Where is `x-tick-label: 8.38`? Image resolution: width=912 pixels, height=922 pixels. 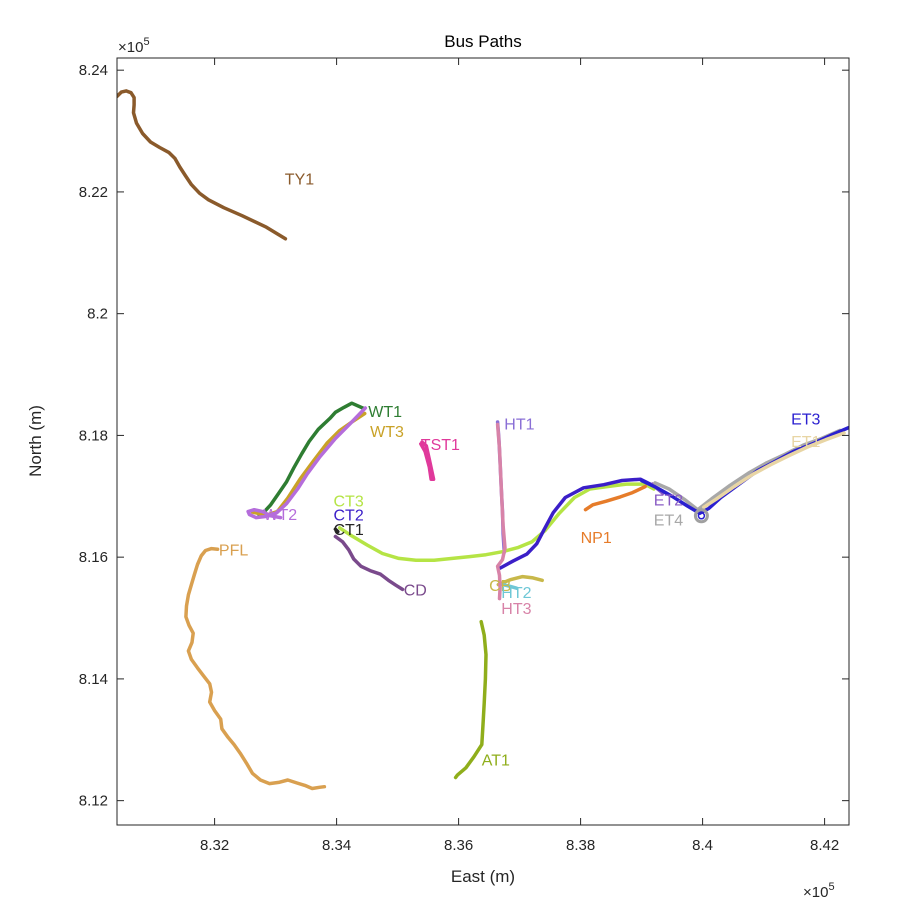
x-tick-label: 8.38 is located at coordinates (580, 845).